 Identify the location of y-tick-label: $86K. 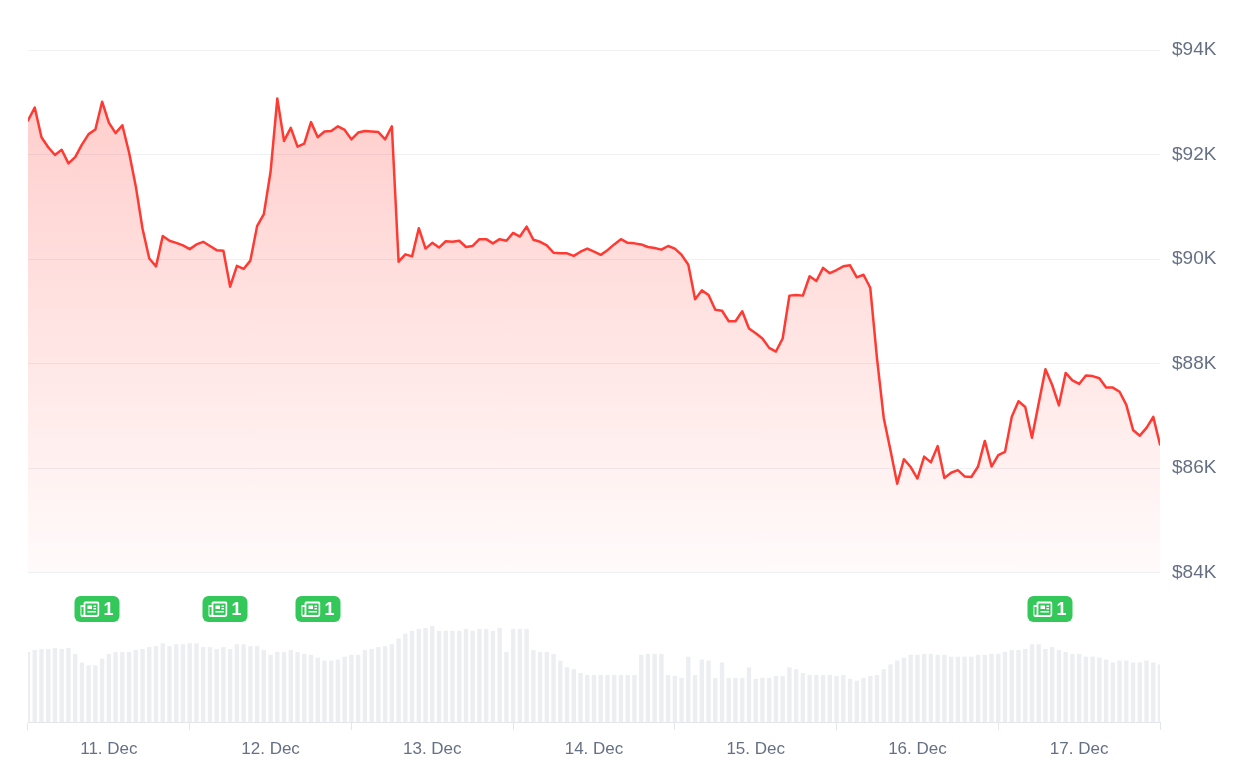
(1194, 467).